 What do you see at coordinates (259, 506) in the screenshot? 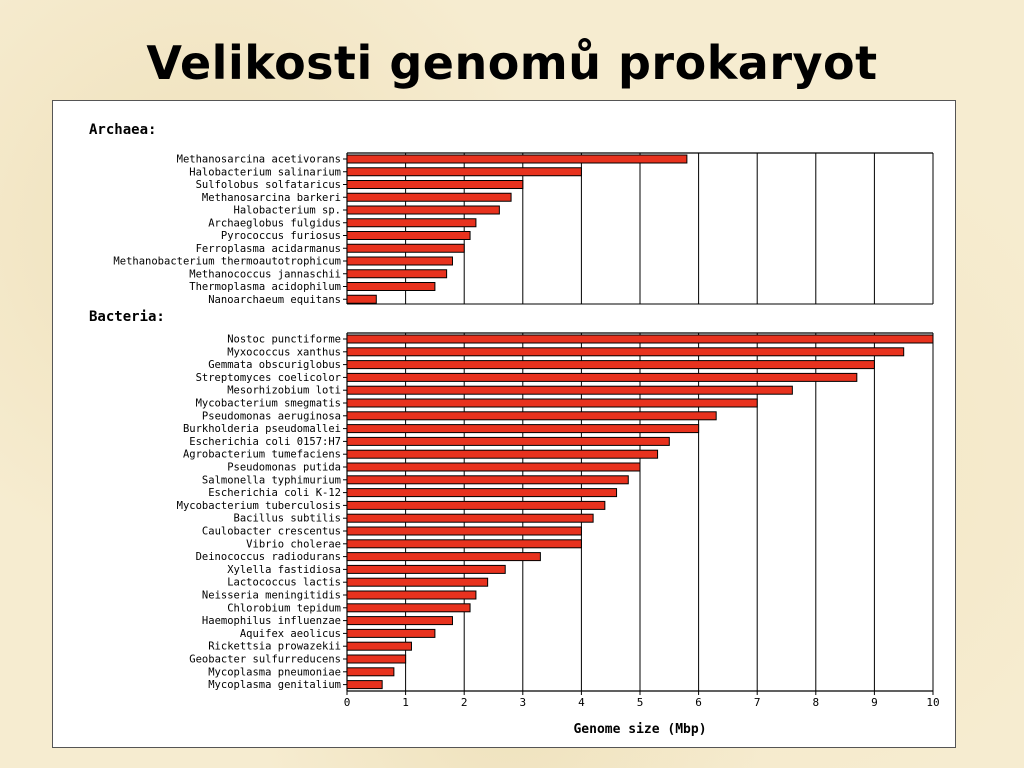
I see `category-label: Mycobacterium tuberculosis` at bounding box center [259, 506].